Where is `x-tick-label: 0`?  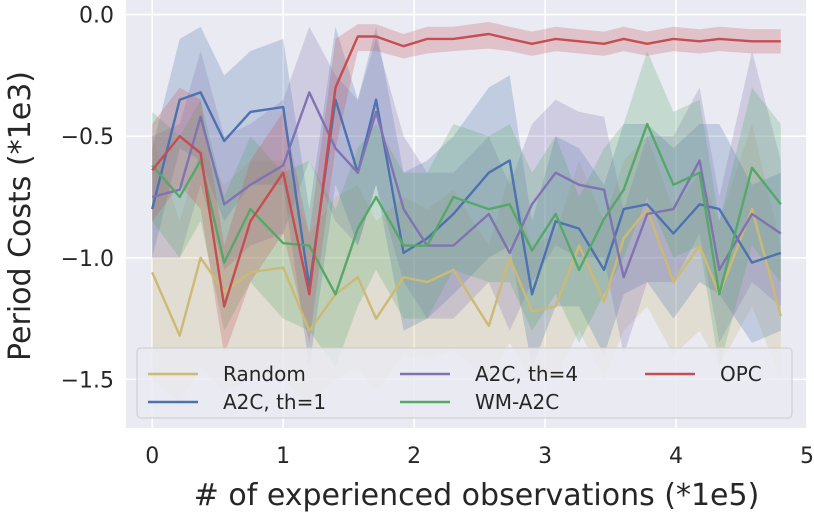
x-tick-label: 0 is located at coordinates (152, 456).